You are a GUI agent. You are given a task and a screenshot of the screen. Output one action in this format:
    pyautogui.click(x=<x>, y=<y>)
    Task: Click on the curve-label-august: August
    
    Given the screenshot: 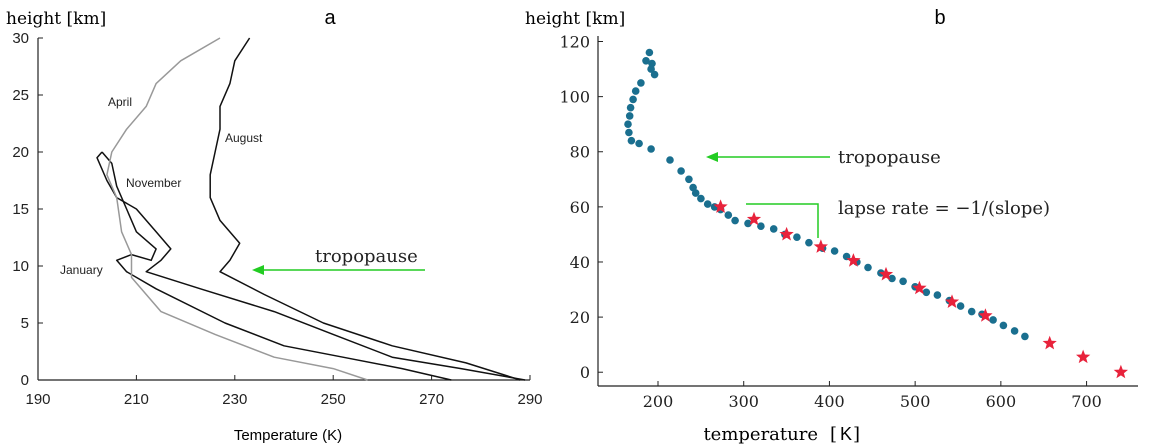 What is the action you would take?
    pyautogui.click(x=244, y=138)
    